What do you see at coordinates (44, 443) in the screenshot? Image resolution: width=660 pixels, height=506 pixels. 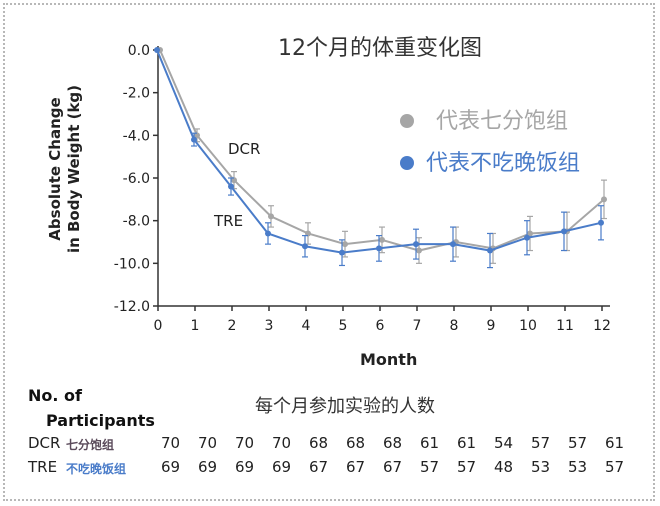 I see `participants-group-label: DCR` at bounding box center [44, 443].